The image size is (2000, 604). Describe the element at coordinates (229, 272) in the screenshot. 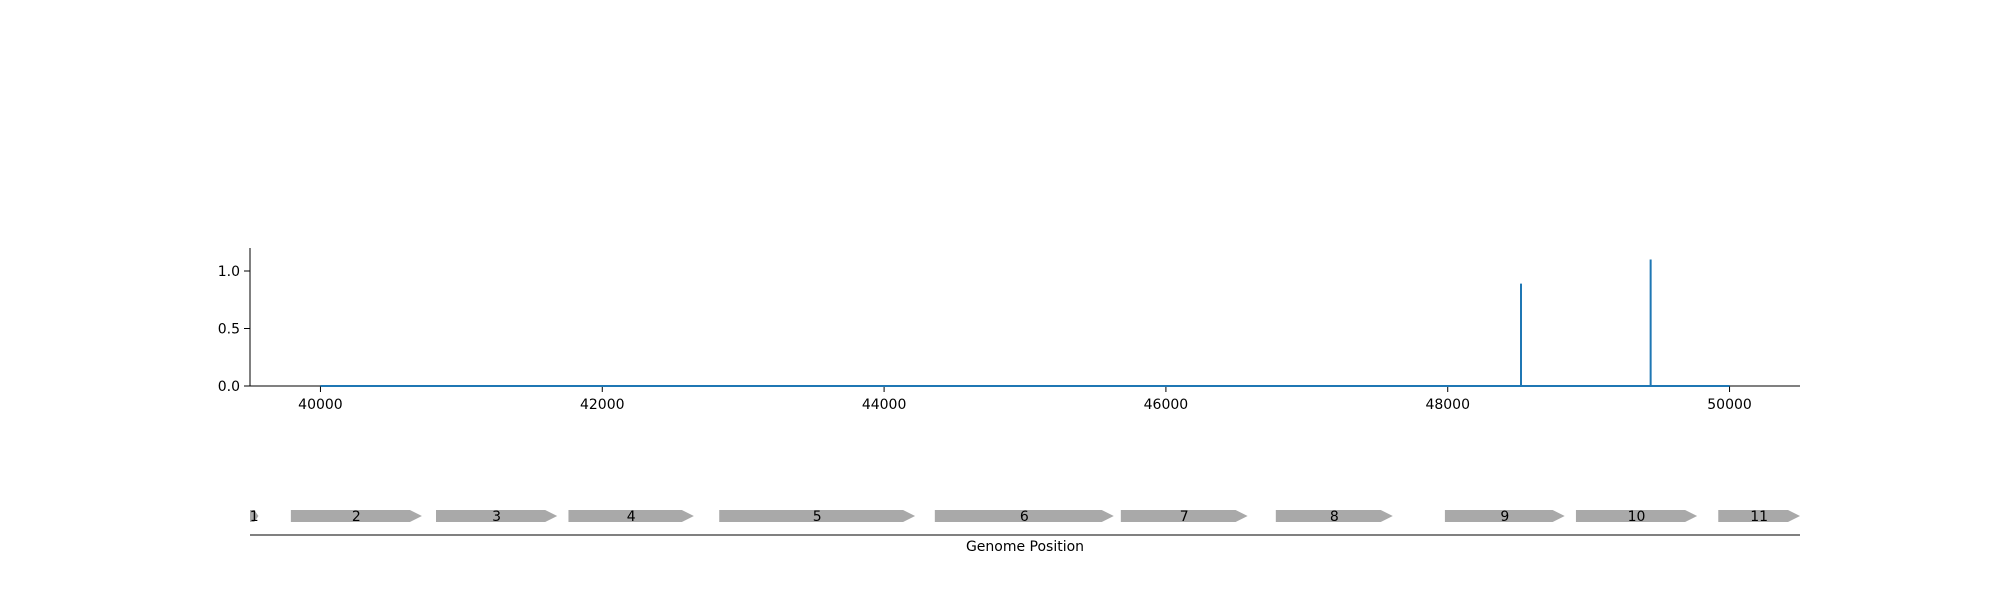

I see `y-tick-label: 1.0` at that location.